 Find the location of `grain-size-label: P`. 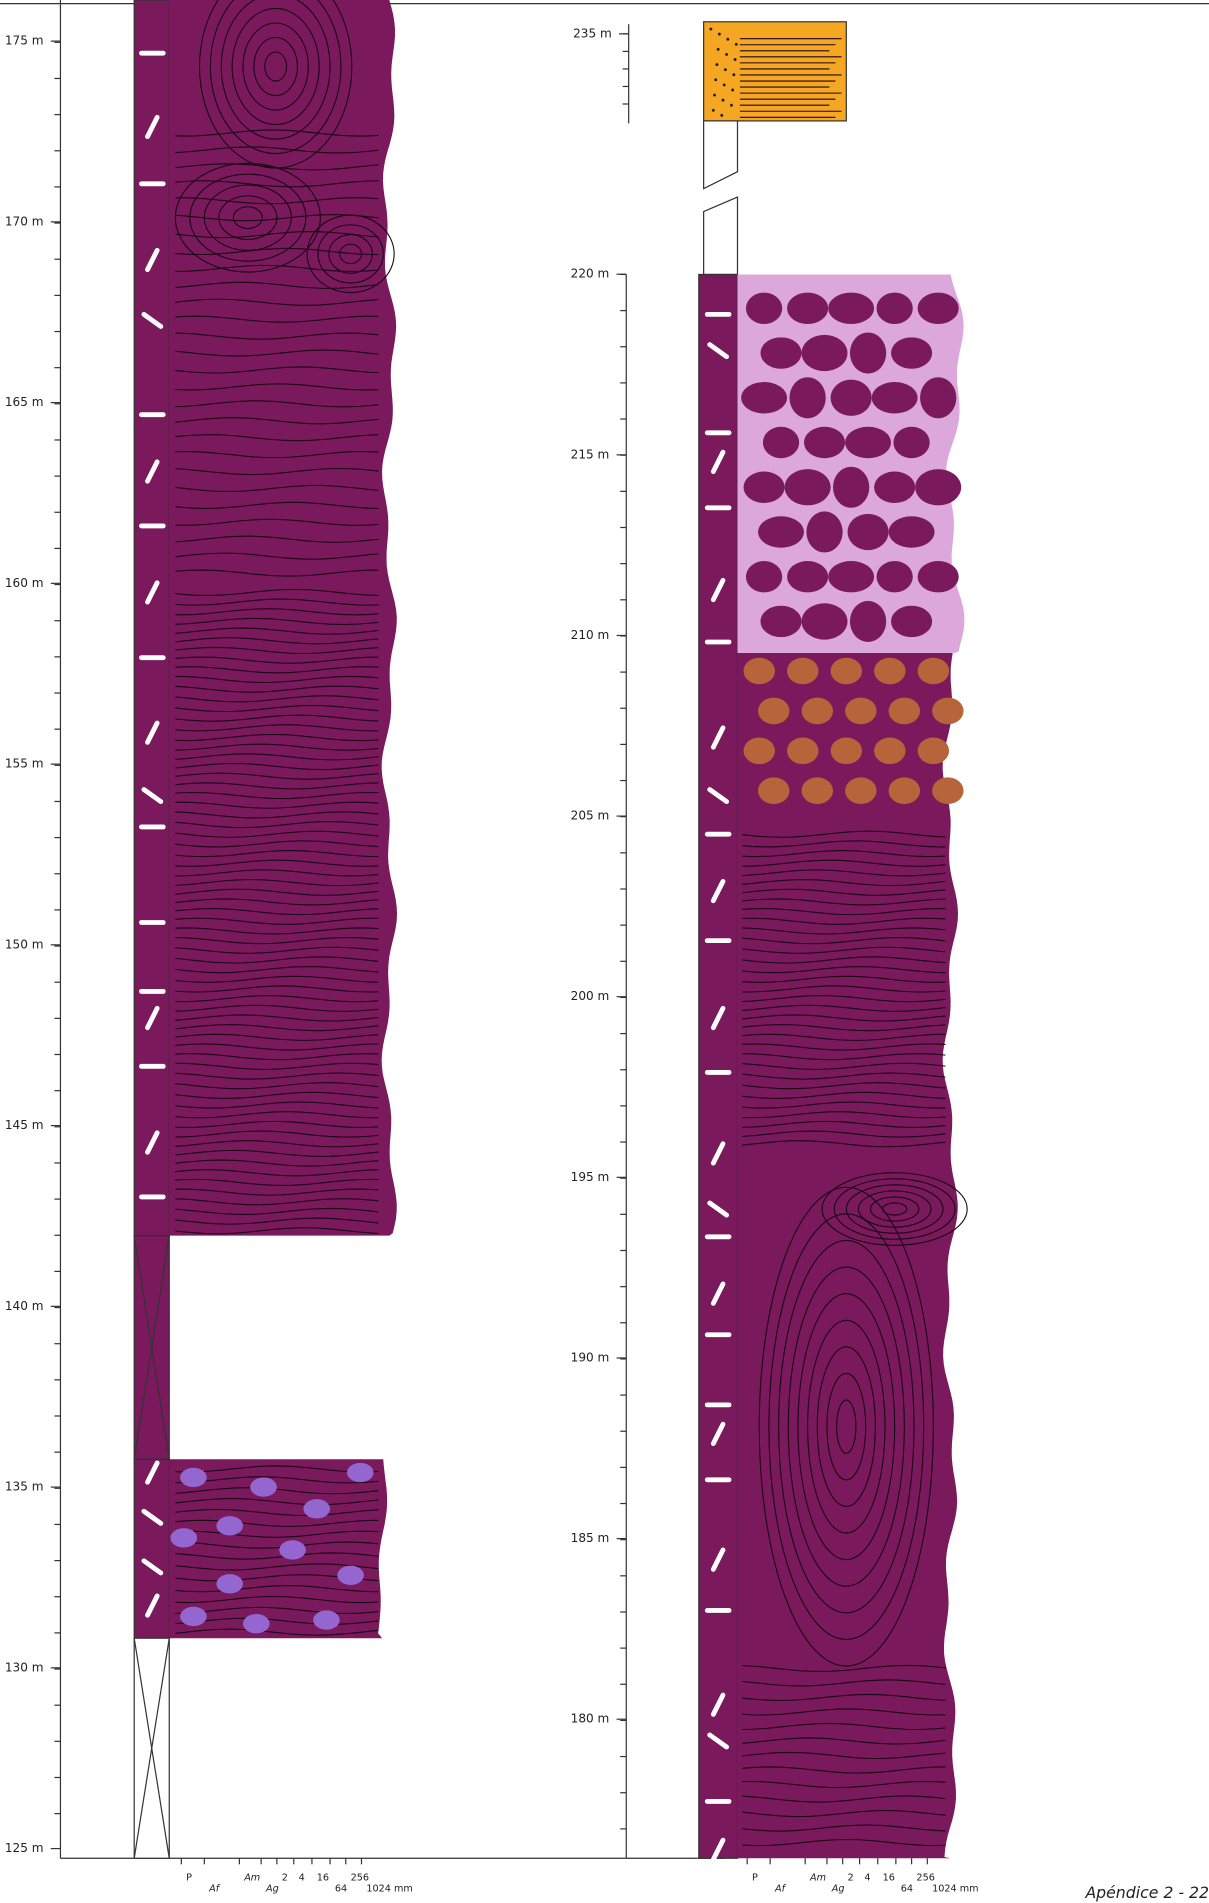

grain-size-label: P is located at coordinates (189, 1878).